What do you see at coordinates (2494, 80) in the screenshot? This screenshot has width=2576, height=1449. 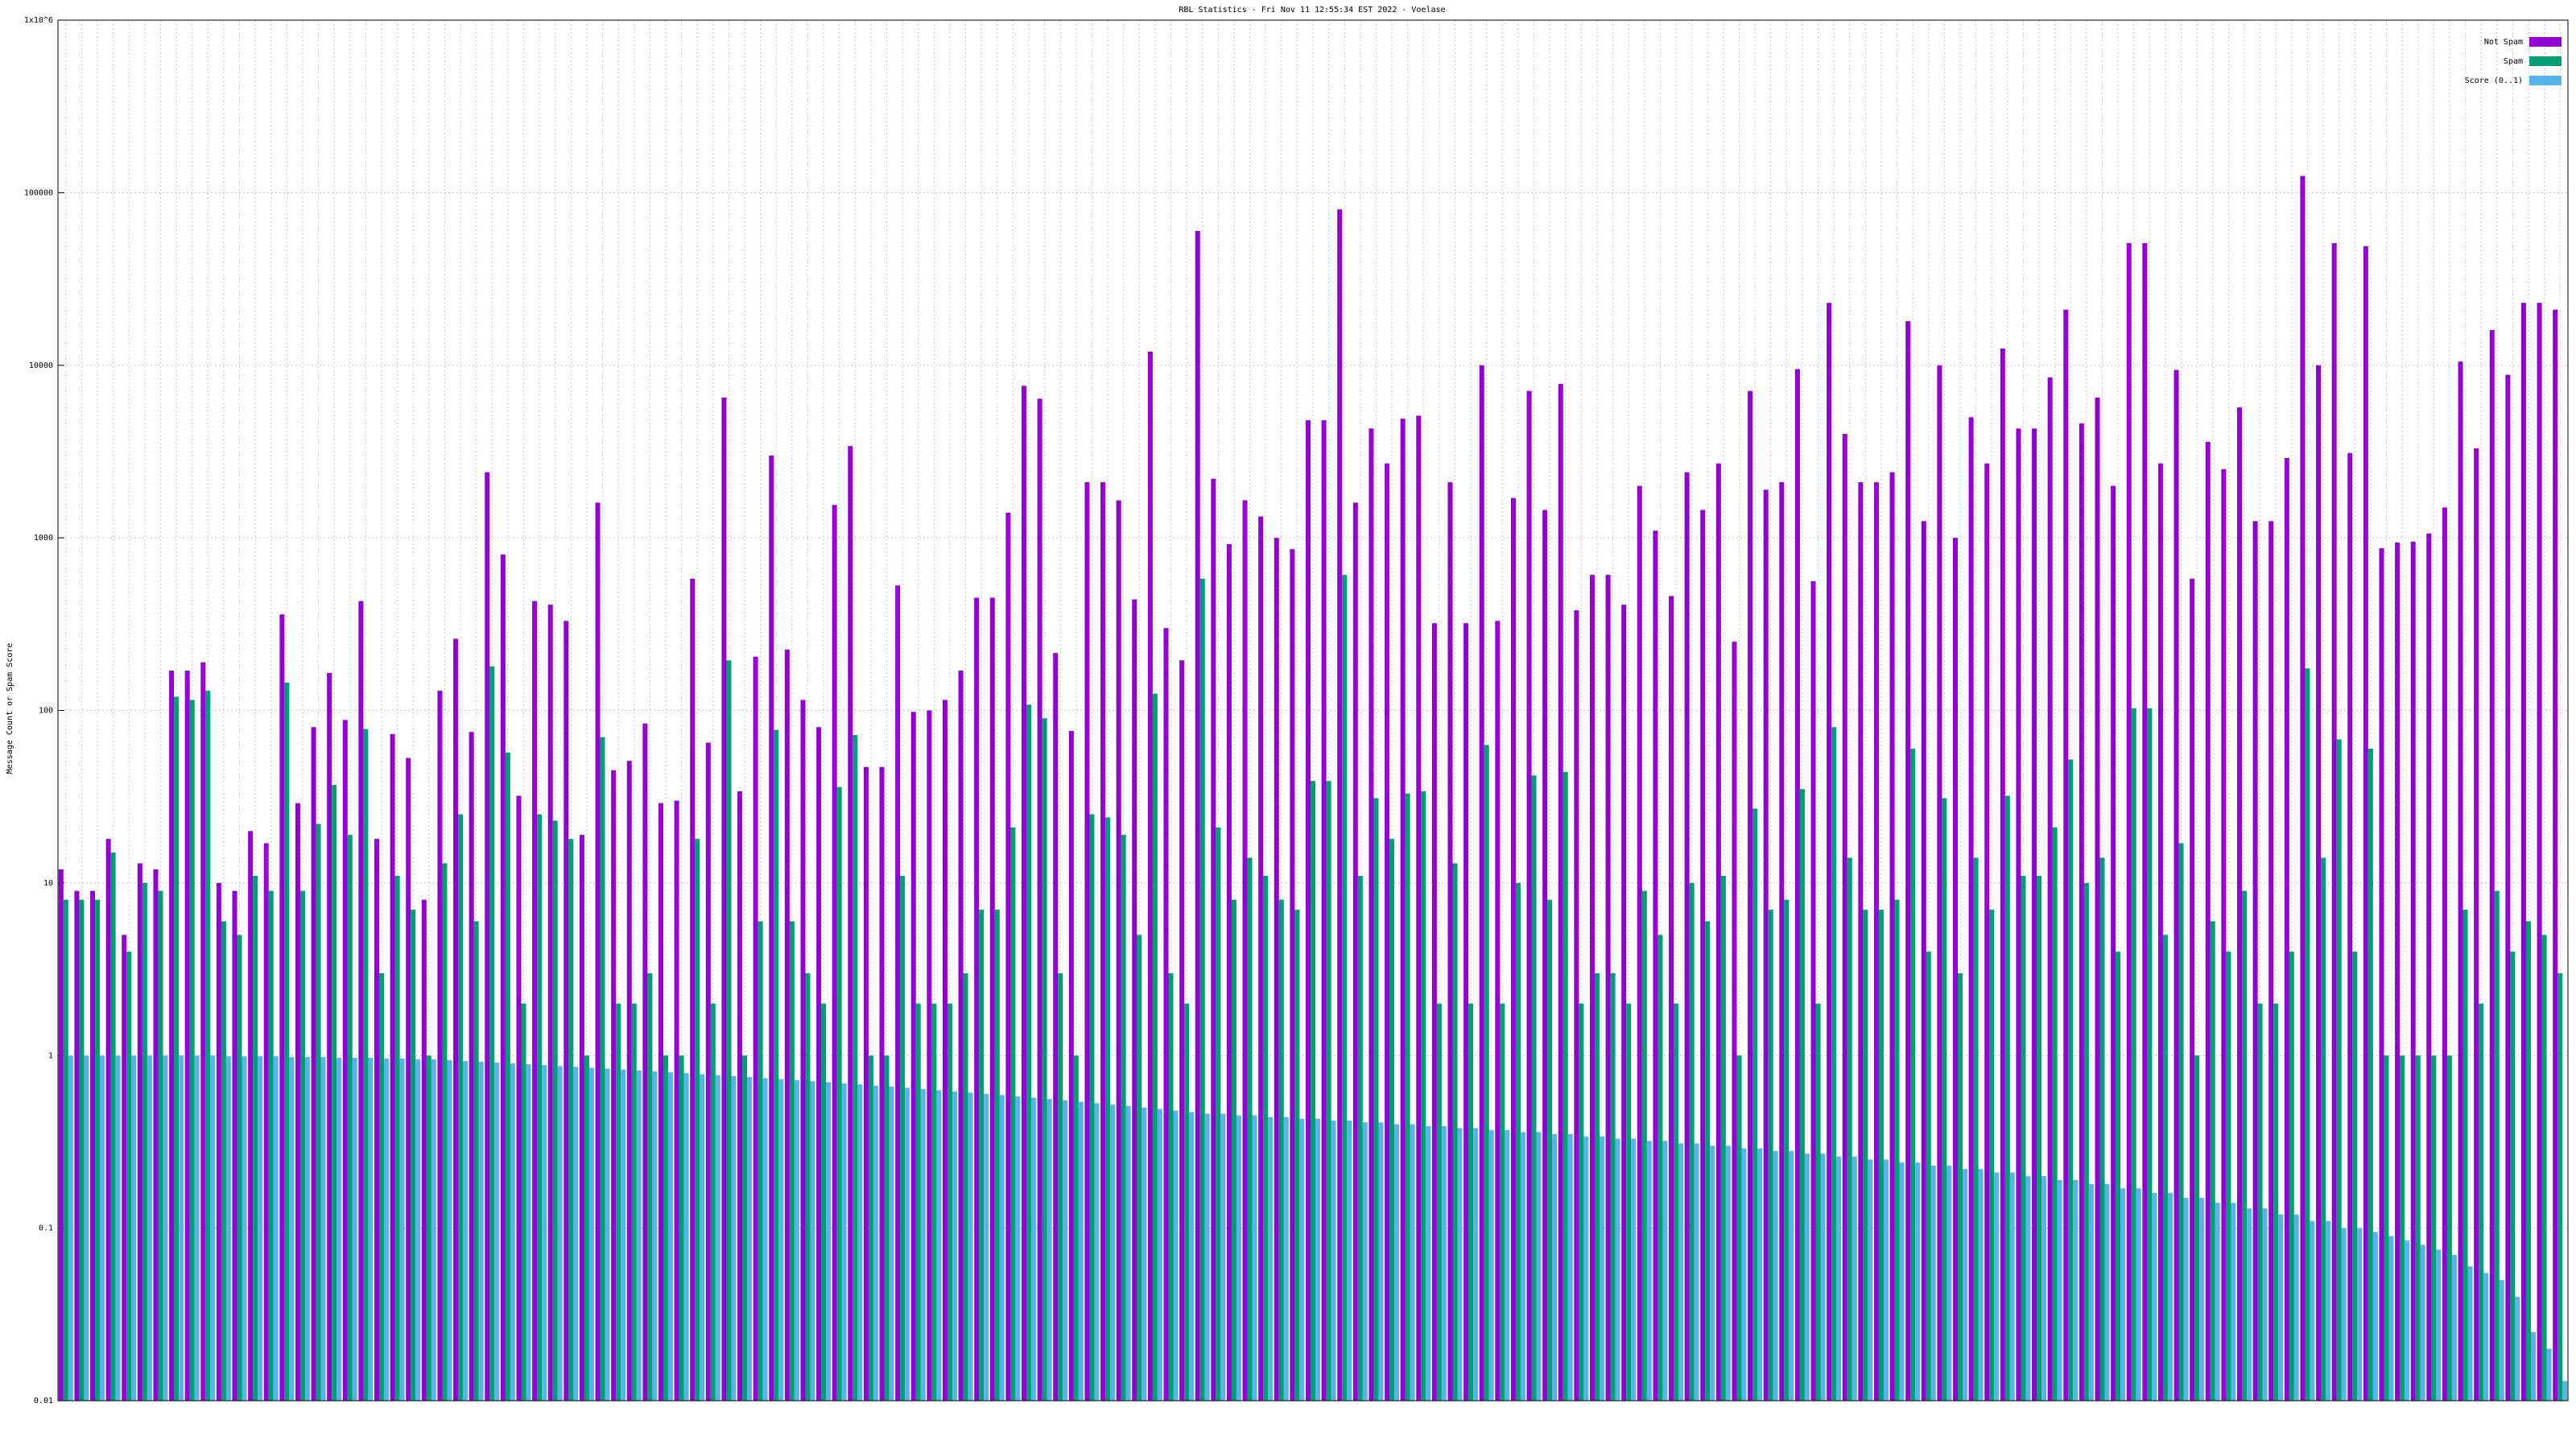 I see `legend-label: Score (0..1)` at bounding box center [2494, 80].